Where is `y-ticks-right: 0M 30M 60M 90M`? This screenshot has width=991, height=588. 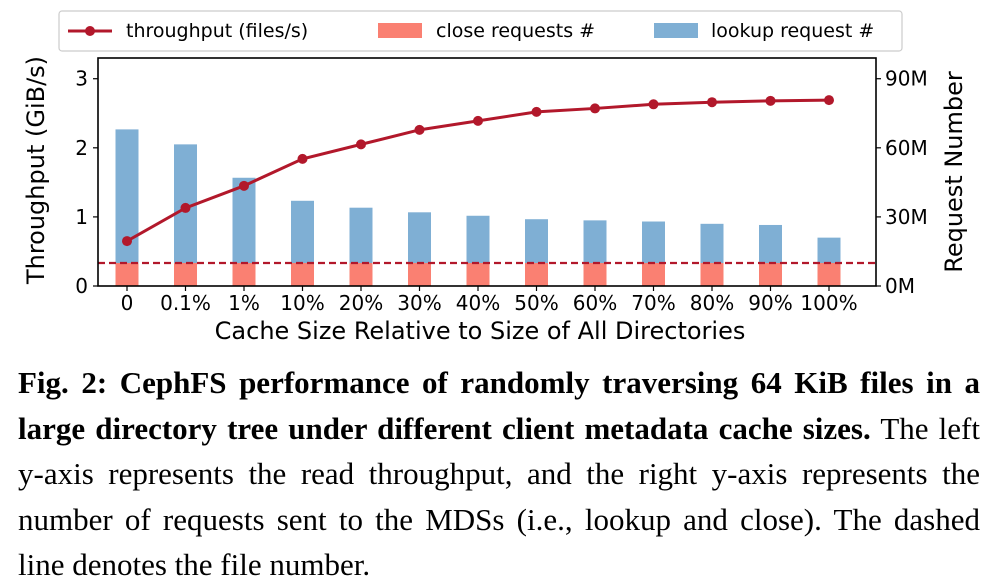 y-ticks-right: 0M 30M 60M 90M is located at coordinates (902, 182).